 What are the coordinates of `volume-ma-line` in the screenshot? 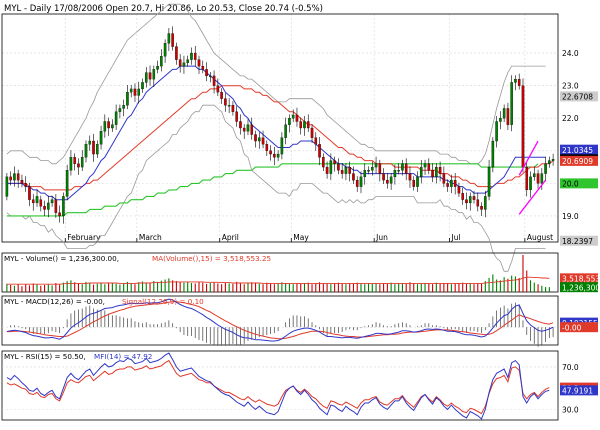 It's located at (278, 280).